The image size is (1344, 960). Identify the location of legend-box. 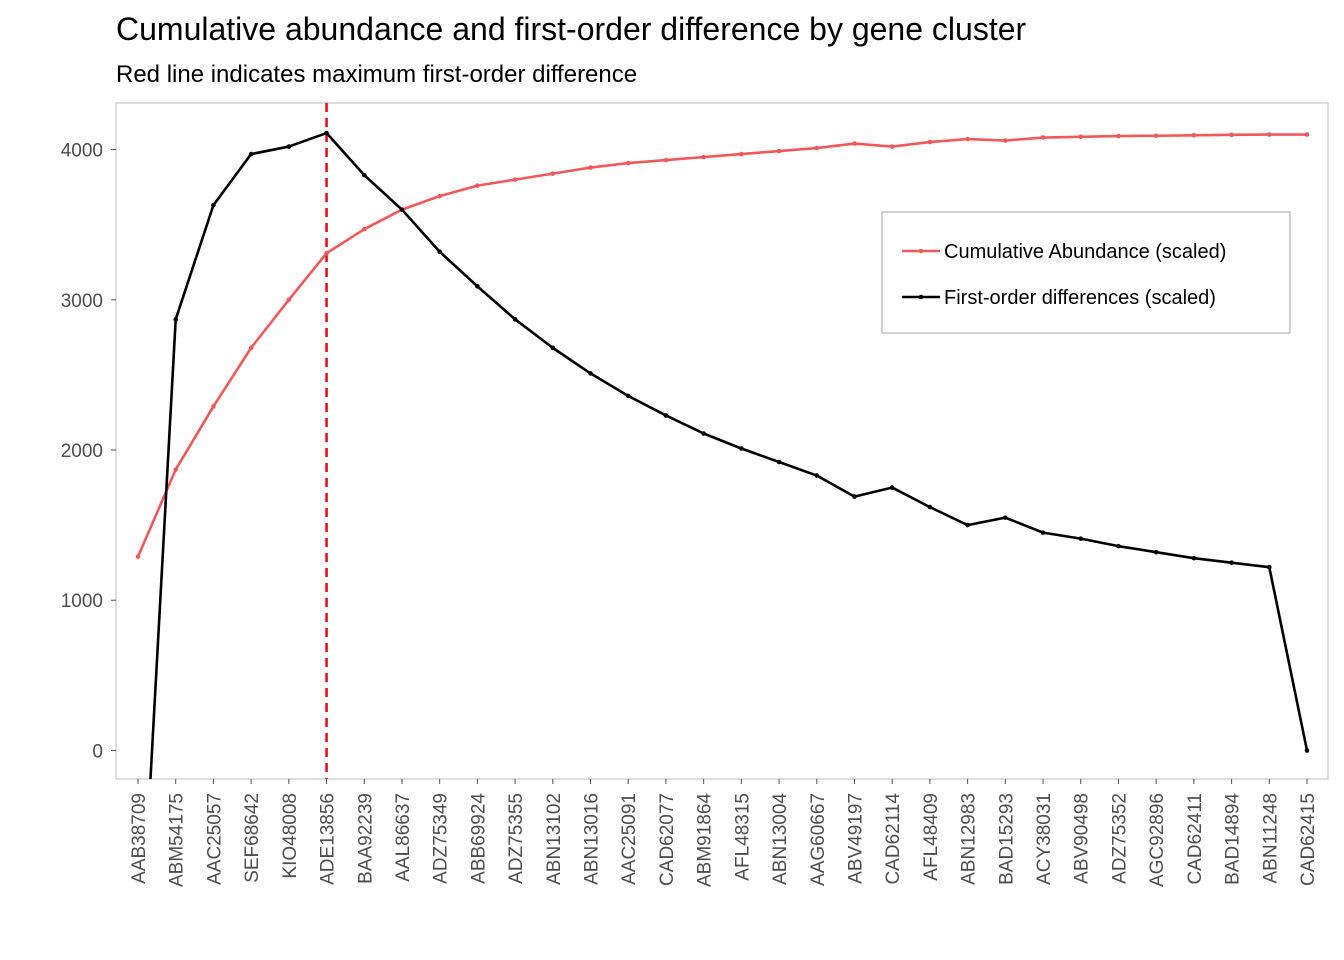
(1086, 272).